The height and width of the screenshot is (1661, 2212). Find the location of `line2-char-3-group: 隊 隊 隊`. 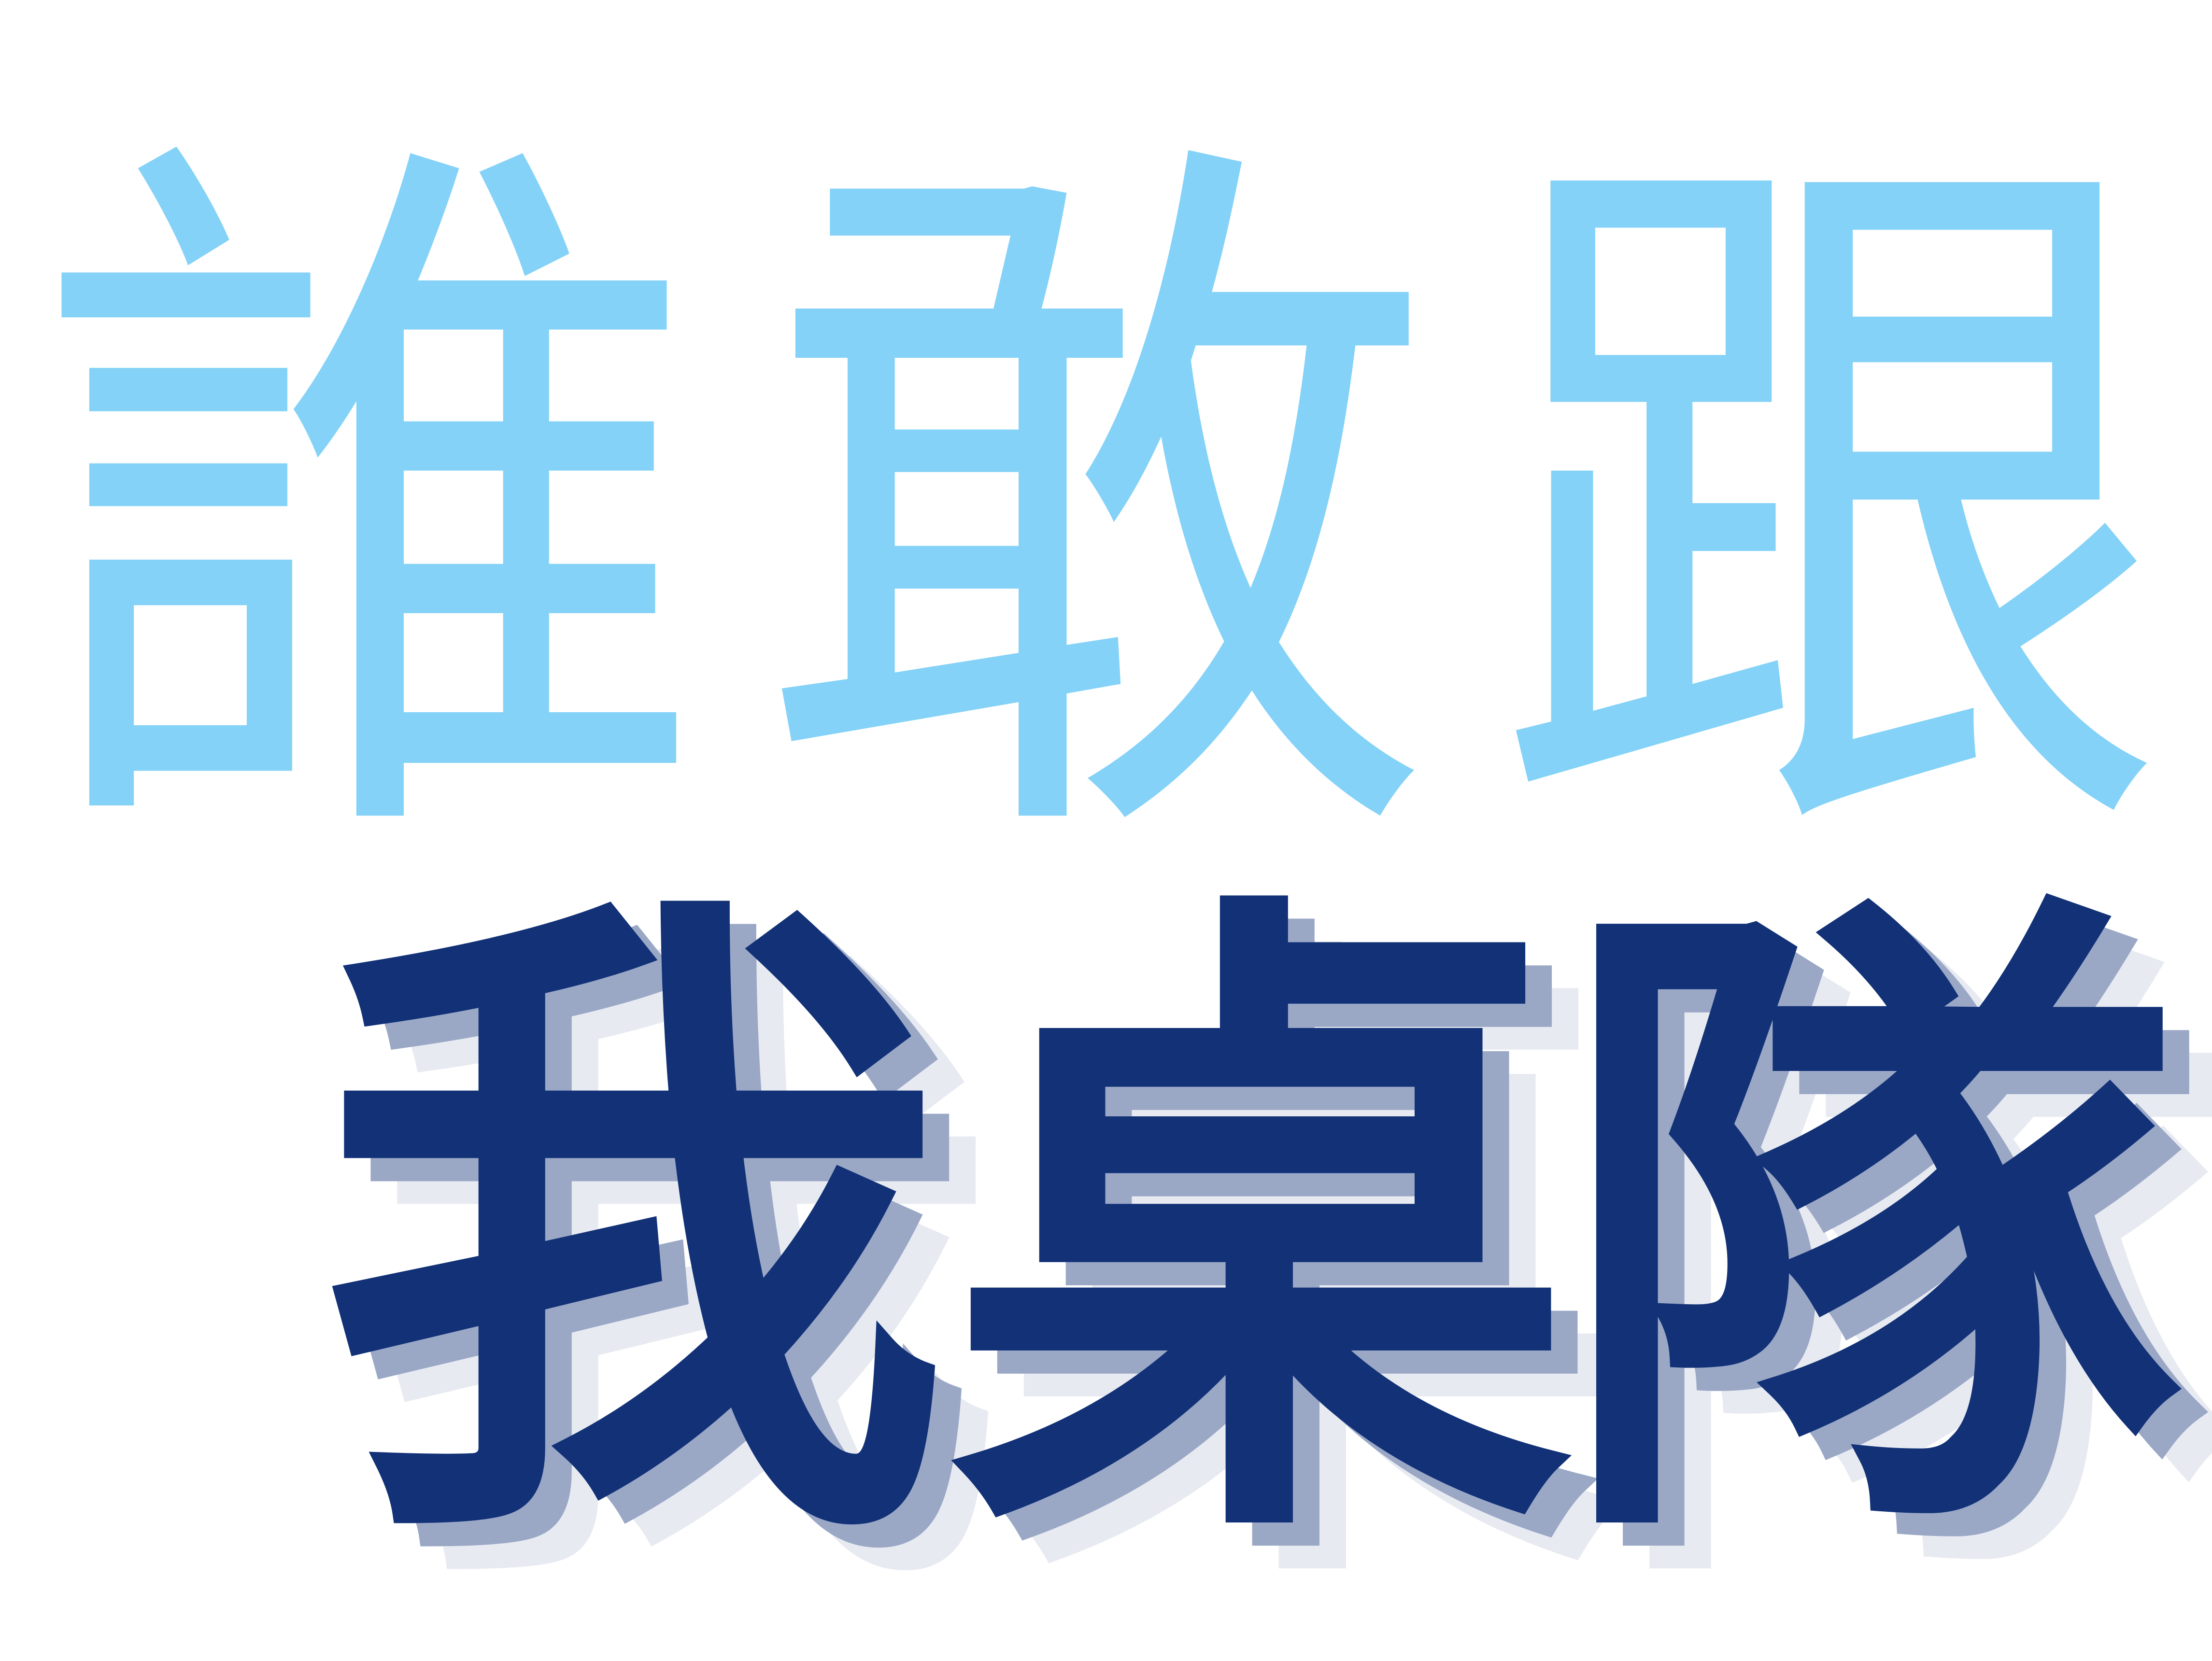

line2-char-3-group: 隊 隊 隊 is located at coordinates (1874, 1254).